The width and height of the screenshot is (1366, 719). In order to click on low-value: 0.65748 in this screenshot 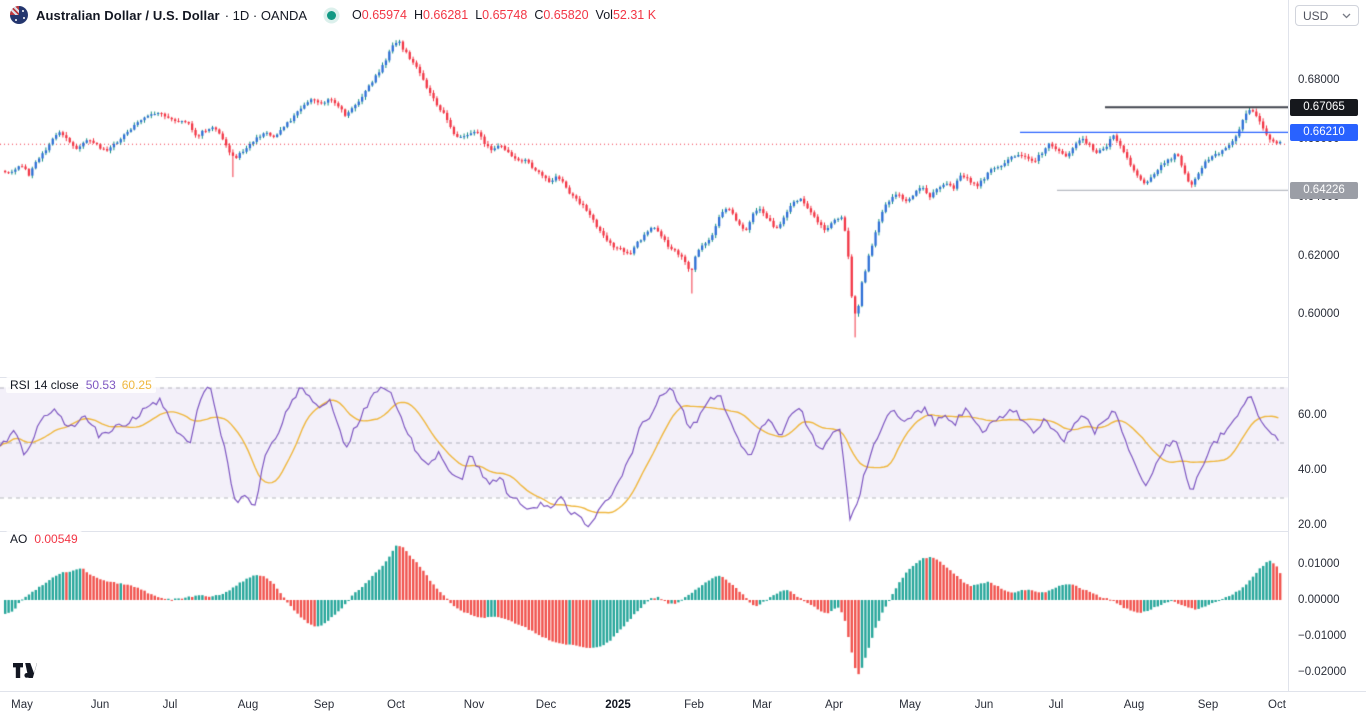, I will do `click(505, 15)`.